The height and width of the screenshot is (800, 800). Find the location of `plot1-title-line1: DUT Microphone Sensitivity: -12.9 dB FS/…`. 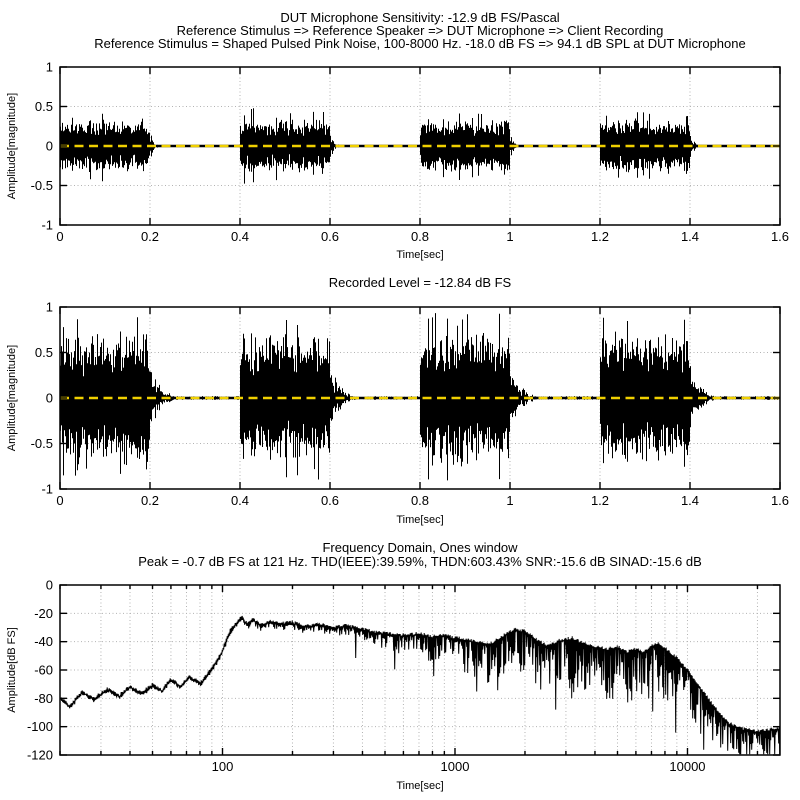

plot1-title-line1: DUT Microphone Sensitivity: -12.9 dB FS/… is located at coordinates (419, 17).